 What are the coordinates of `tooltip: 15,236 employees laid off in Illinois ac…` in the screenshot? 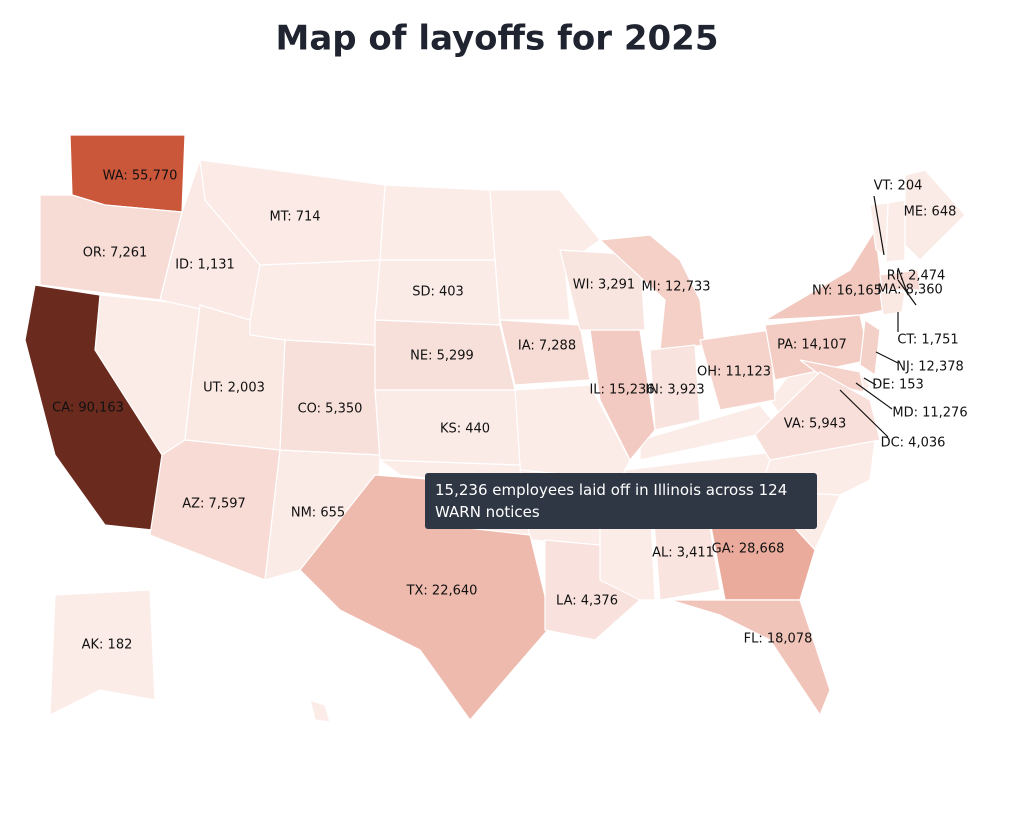 It's located at (621, 501).